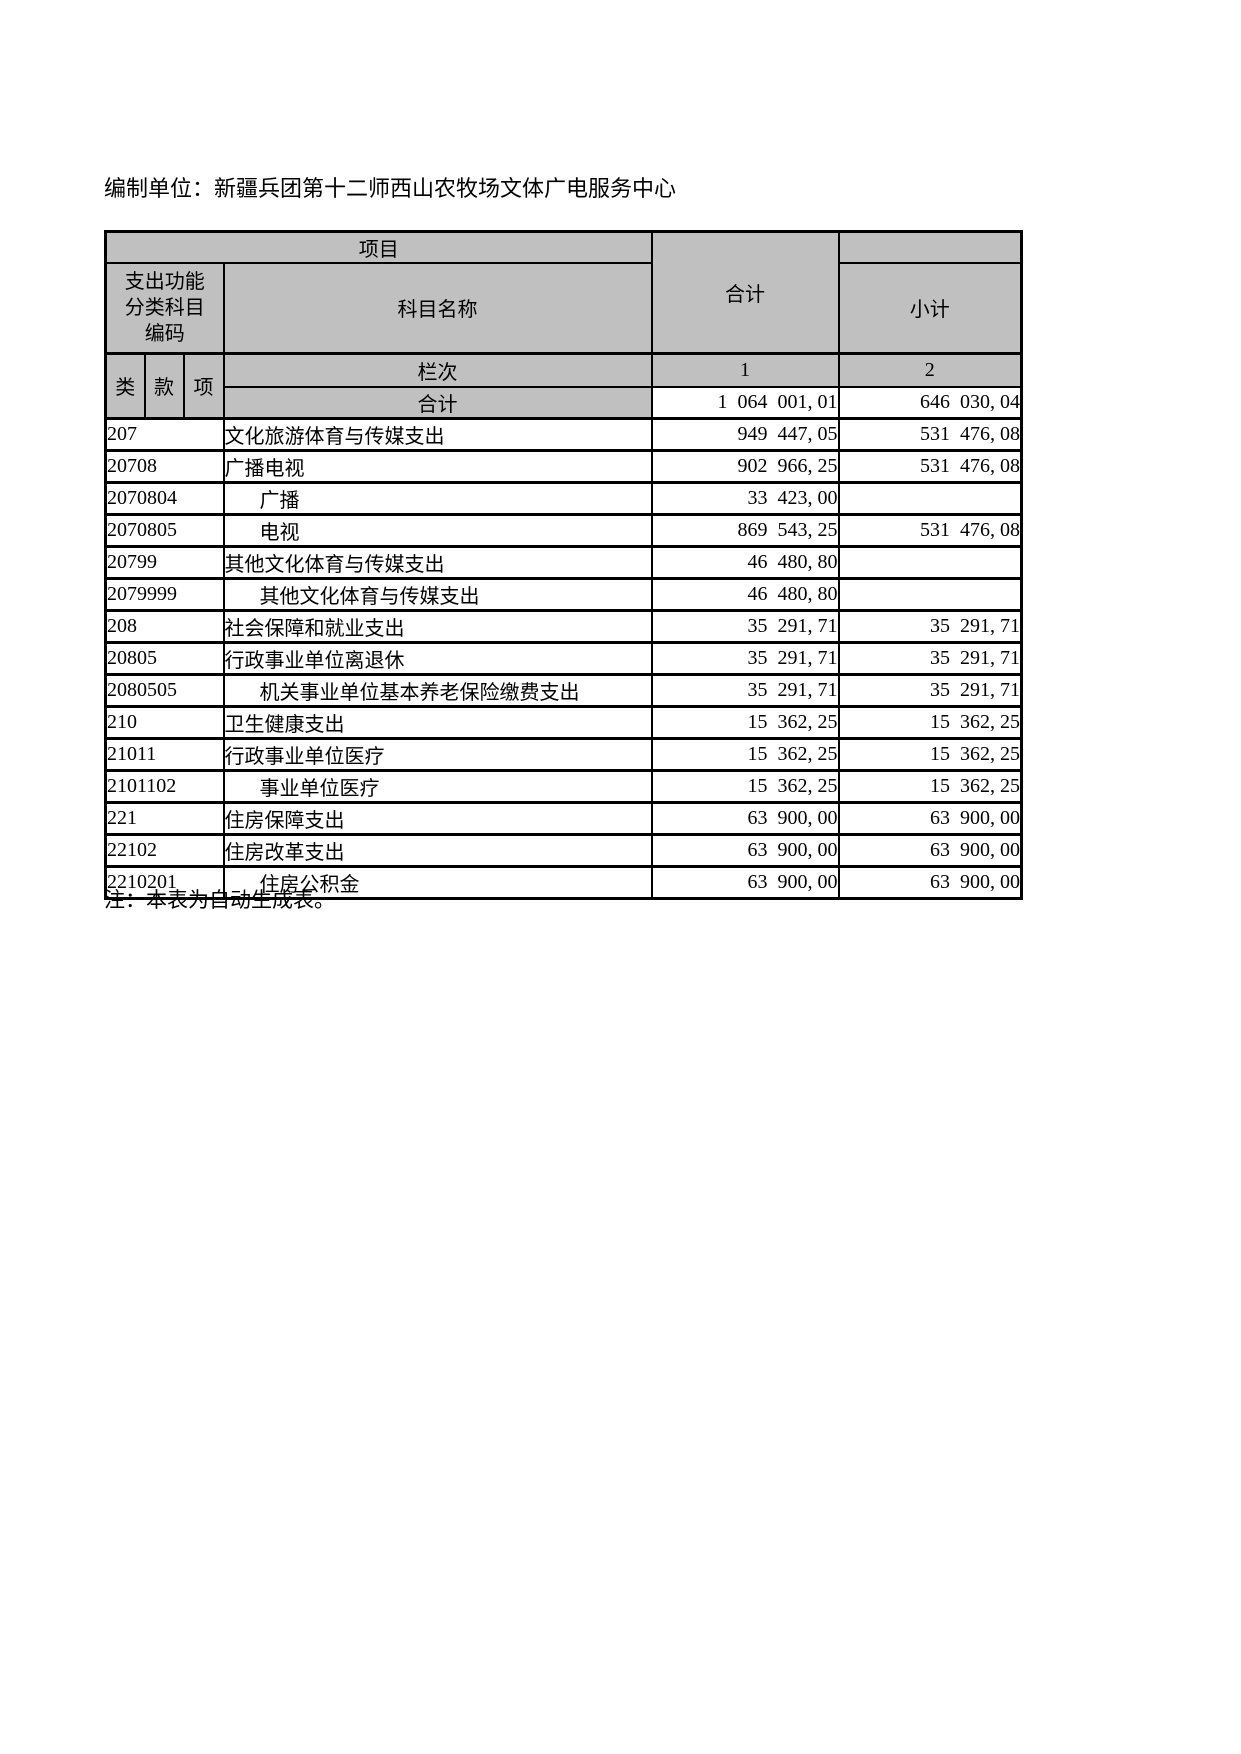  What do you see at coordinates (437, 466) in the screenshot?
I see `row-subject-name-cell: 广播电视` at bounding box center [437, 466].